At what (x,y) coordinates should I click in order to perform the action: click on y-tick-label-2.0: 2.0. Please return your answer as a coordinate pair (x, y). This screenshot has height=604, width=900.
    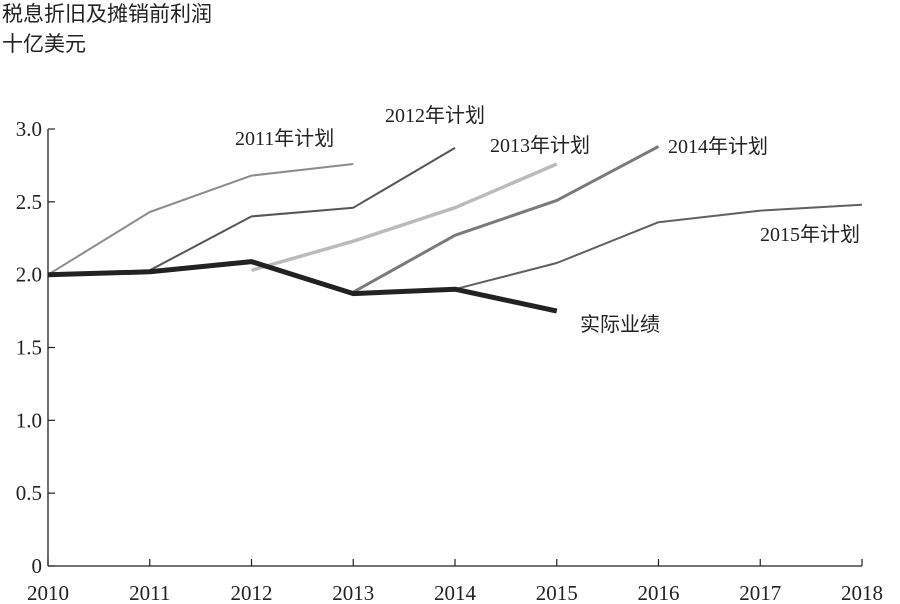
    Looking at the image, I should click on (29, 275).